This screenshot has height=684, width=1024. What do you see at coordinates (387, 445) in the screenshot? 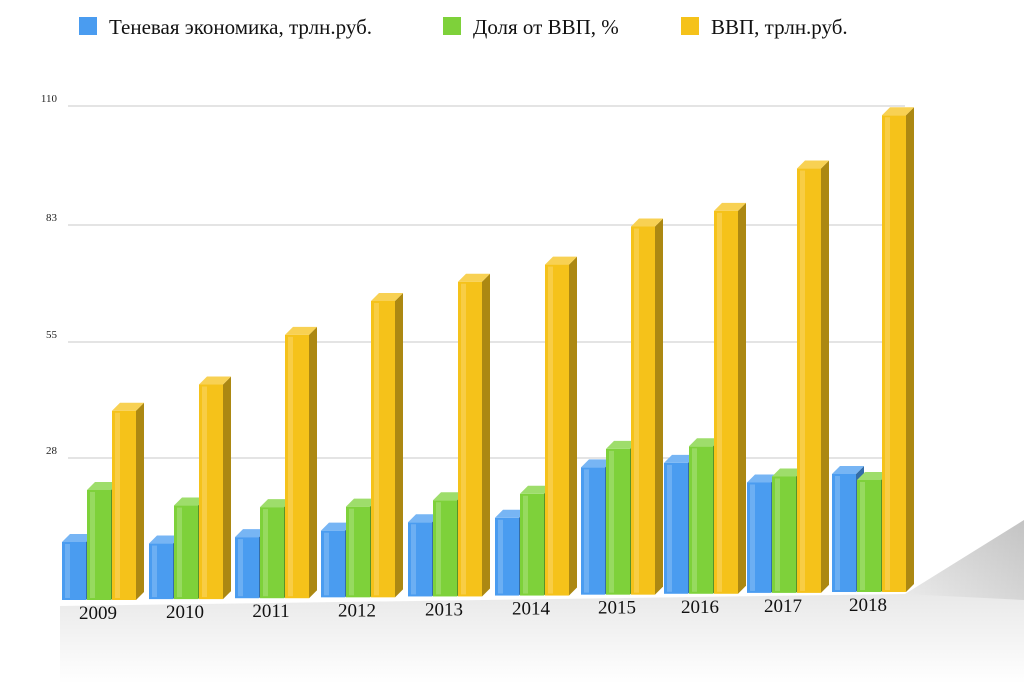
I see `bar-3-2012` at bounding box center [387, 445].